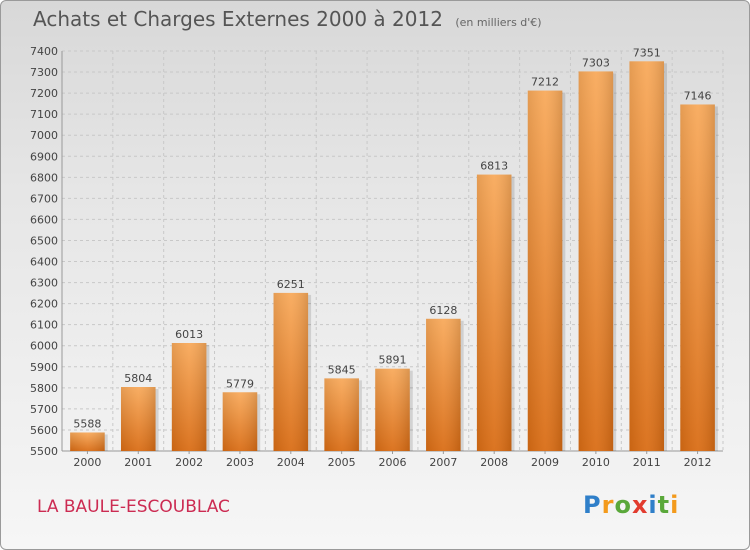  Describe the element at coordinates (494, 462) in the screenshot. I see `x-tick-label: 2008` at that location.